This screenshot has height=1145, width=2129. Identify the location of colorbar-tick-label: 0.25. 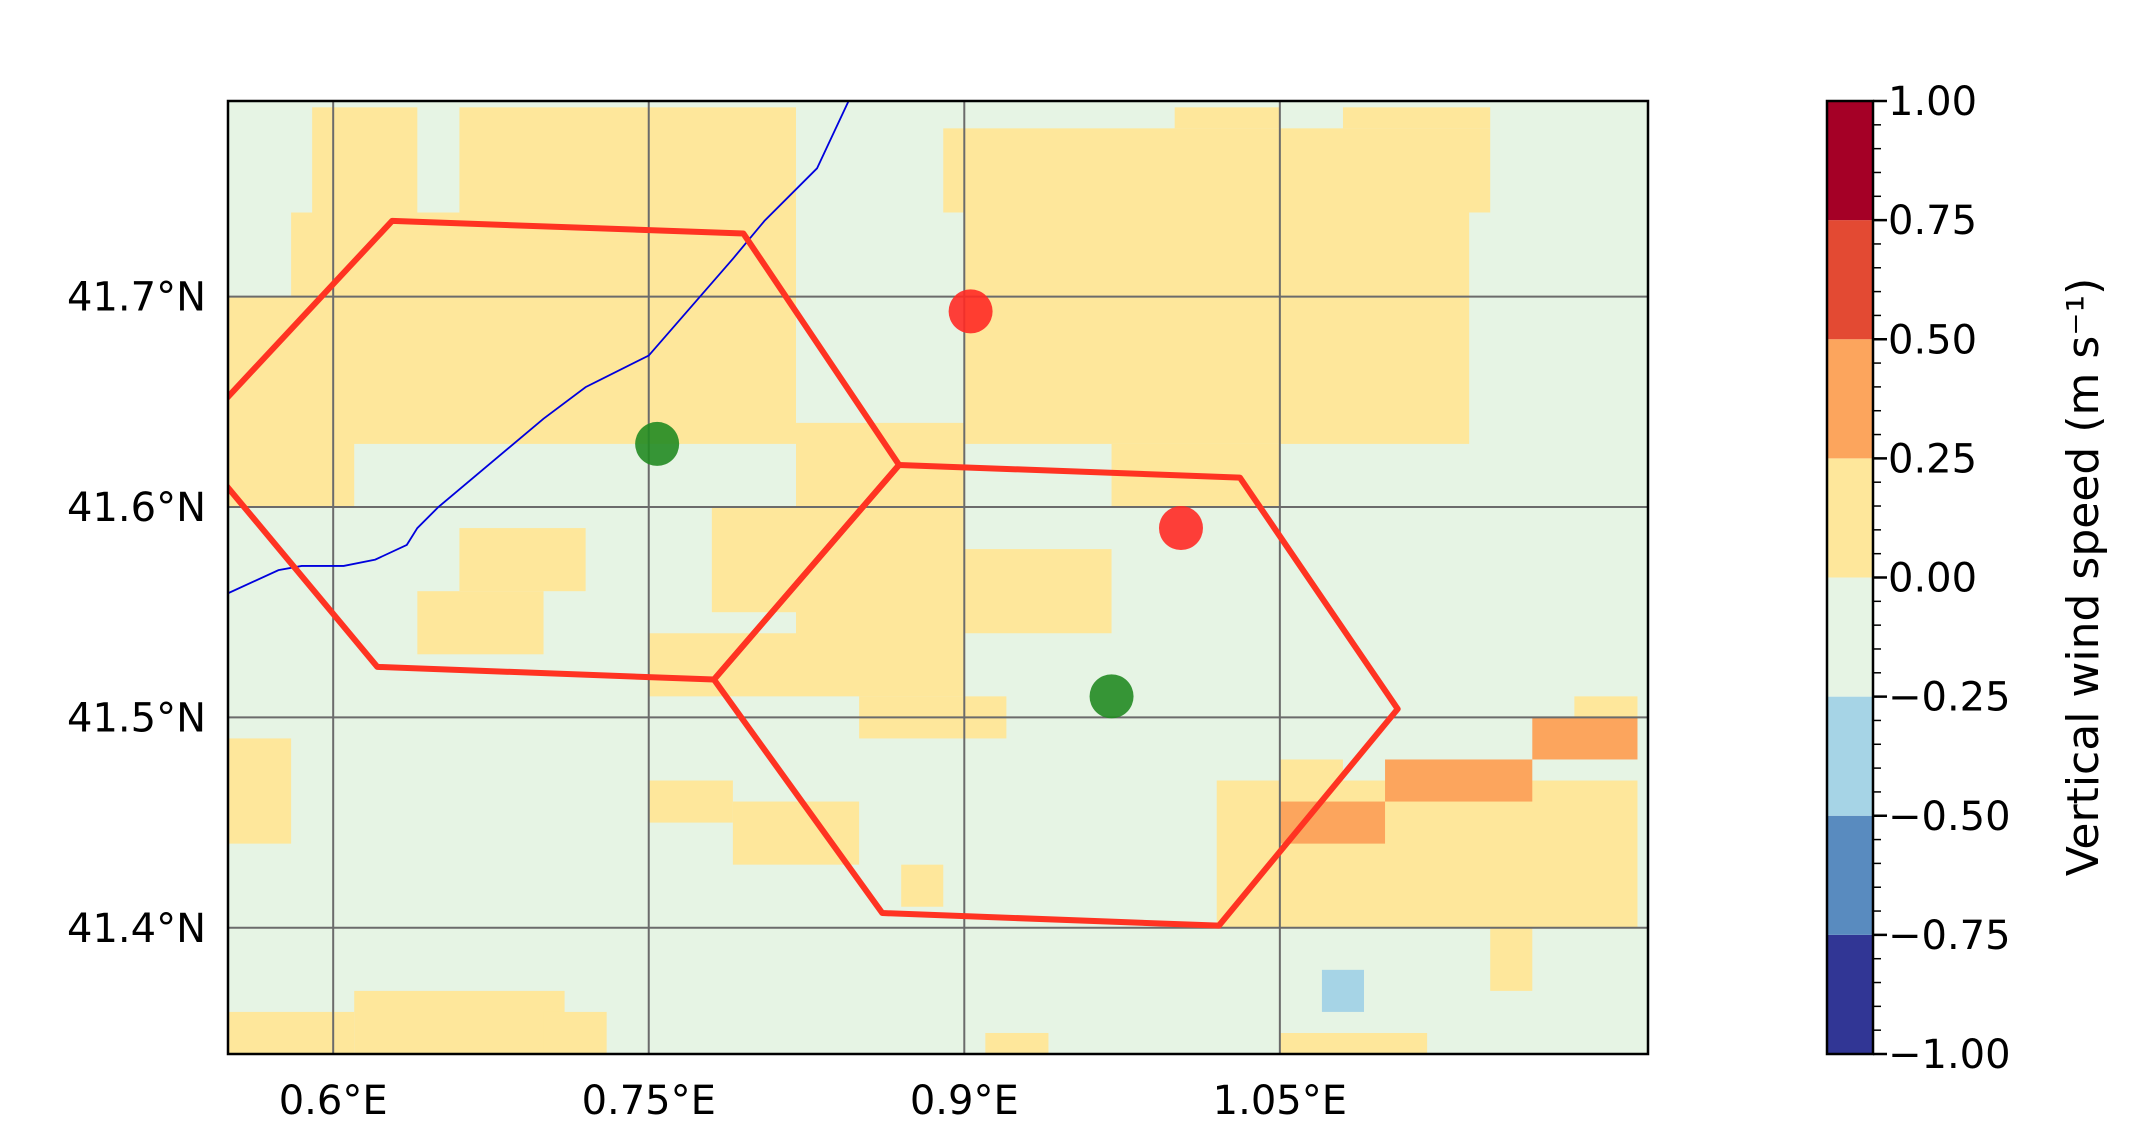
(1932, 459).